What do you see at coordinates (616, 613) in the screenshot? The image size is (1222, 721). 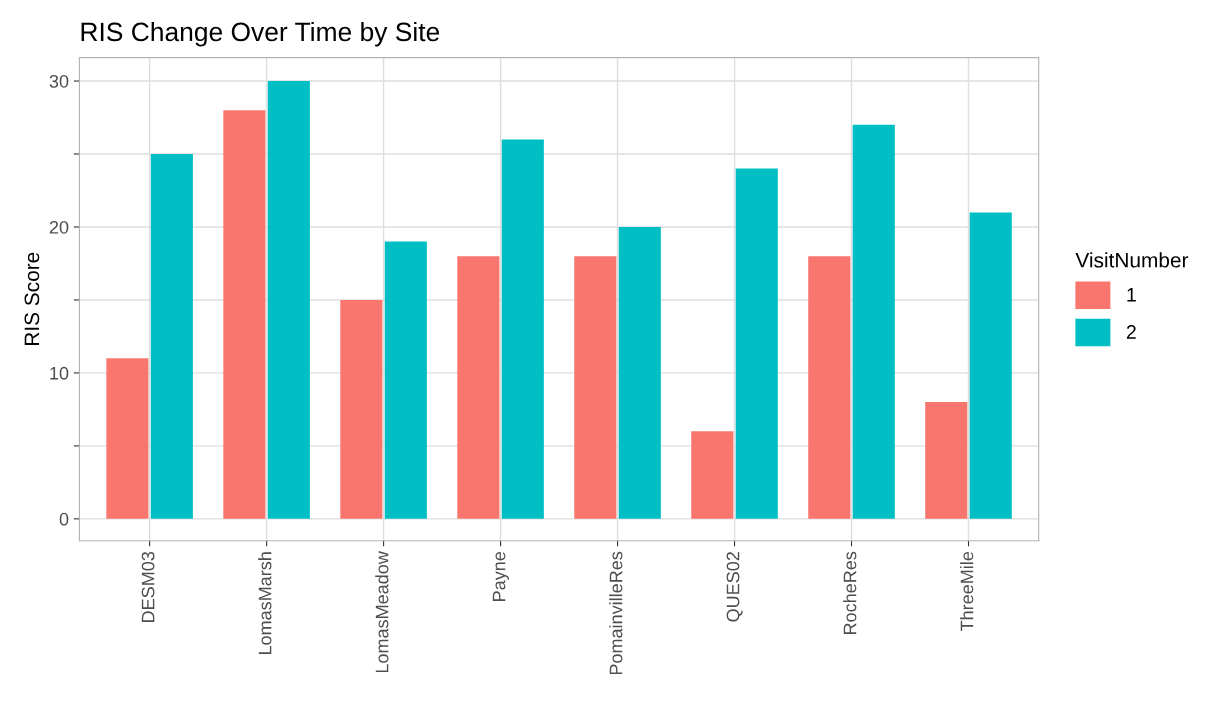 I see `x-tick-label: PomainvilleRes` at bounding box center [616, 613].